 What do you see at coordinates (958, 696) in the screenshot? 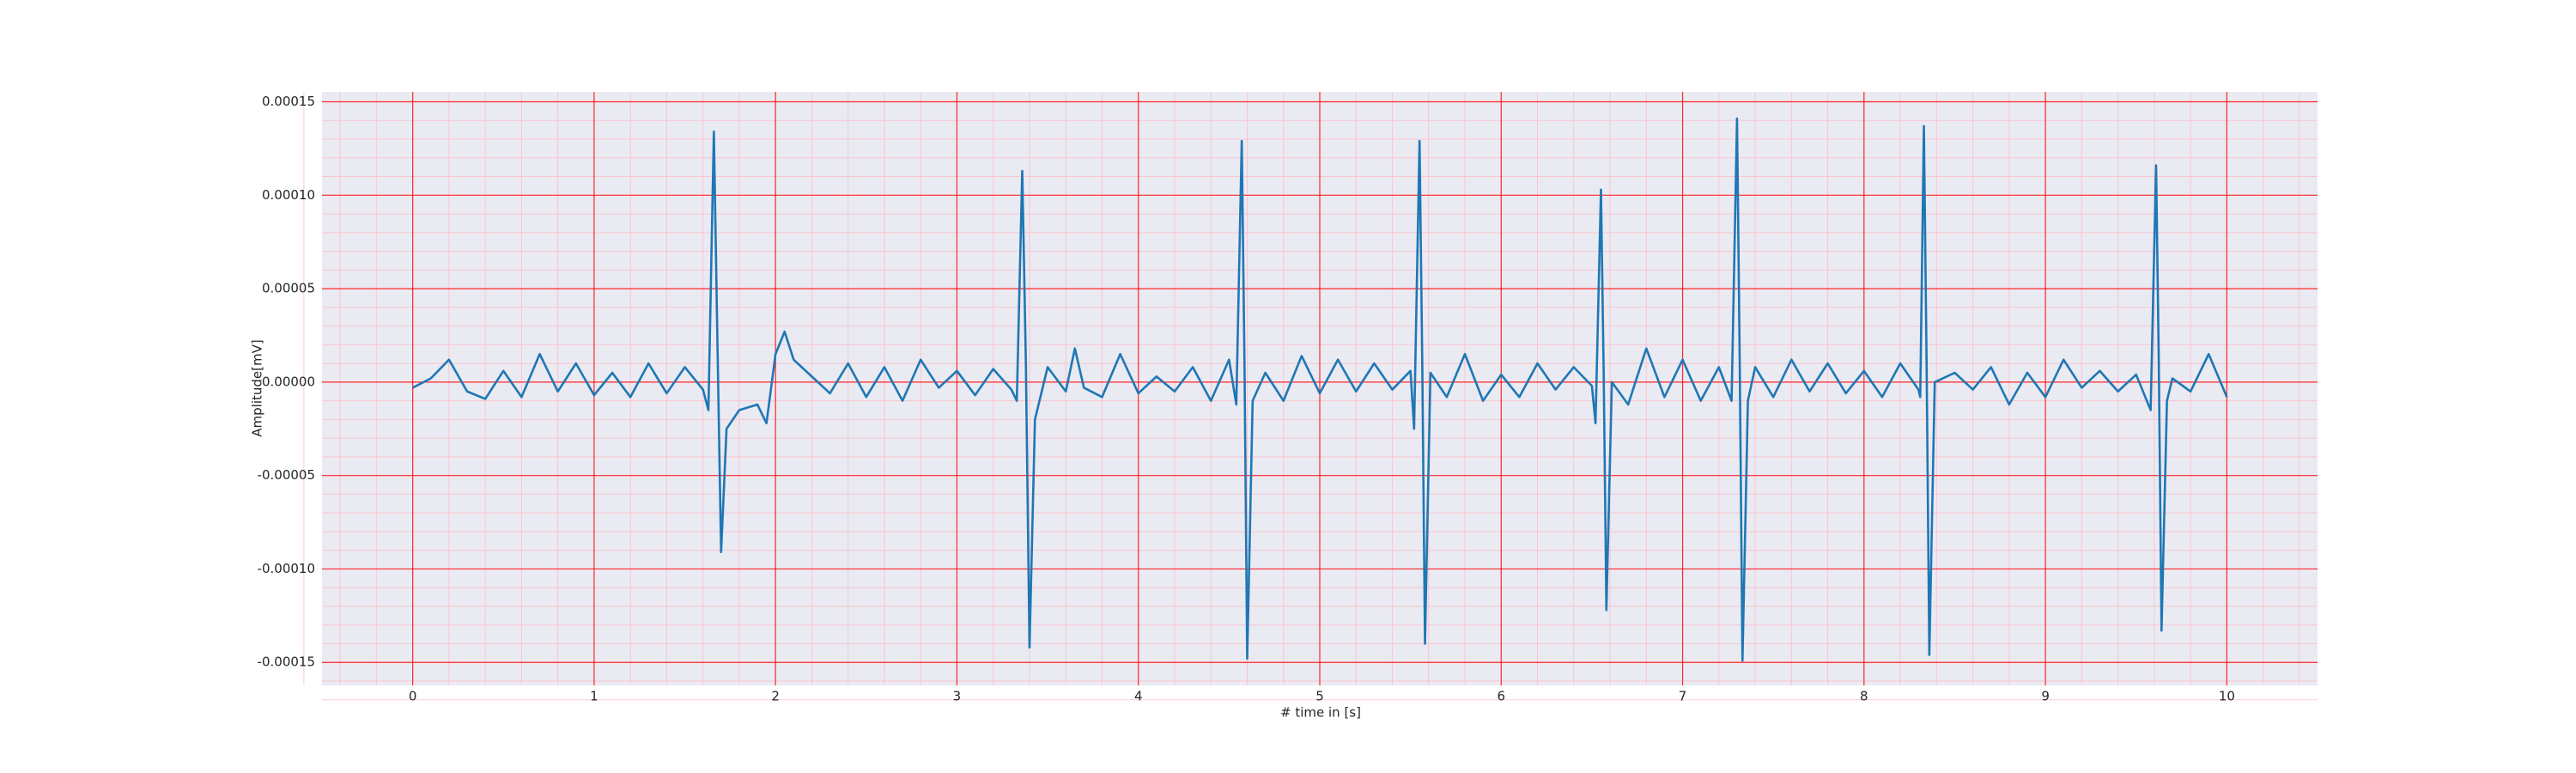
I see `x-tick-label: 3` at bounding box center [958, 696].